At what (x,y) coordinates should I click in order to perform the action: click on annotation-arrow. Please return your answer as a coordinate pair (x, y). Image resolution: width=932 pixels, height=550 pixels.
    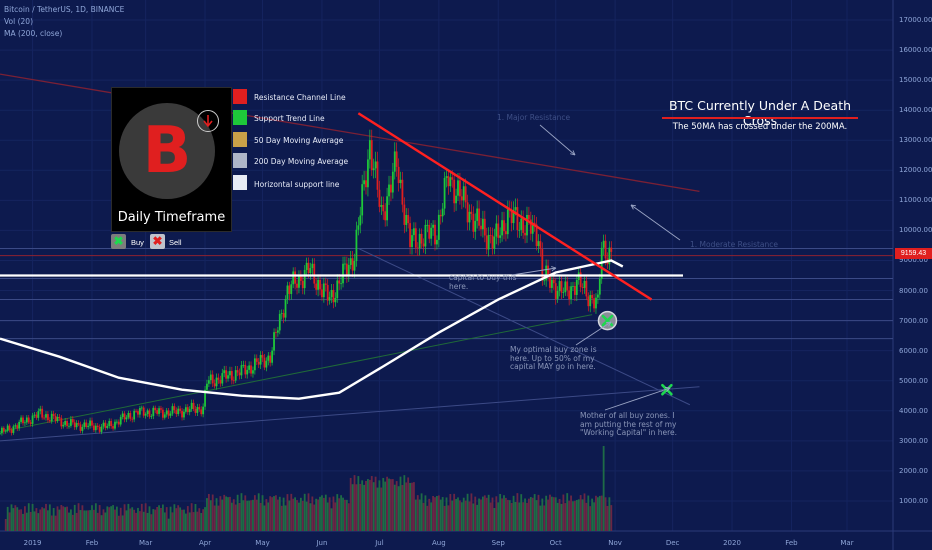
    Looking at the image, I should click on (593, 333).